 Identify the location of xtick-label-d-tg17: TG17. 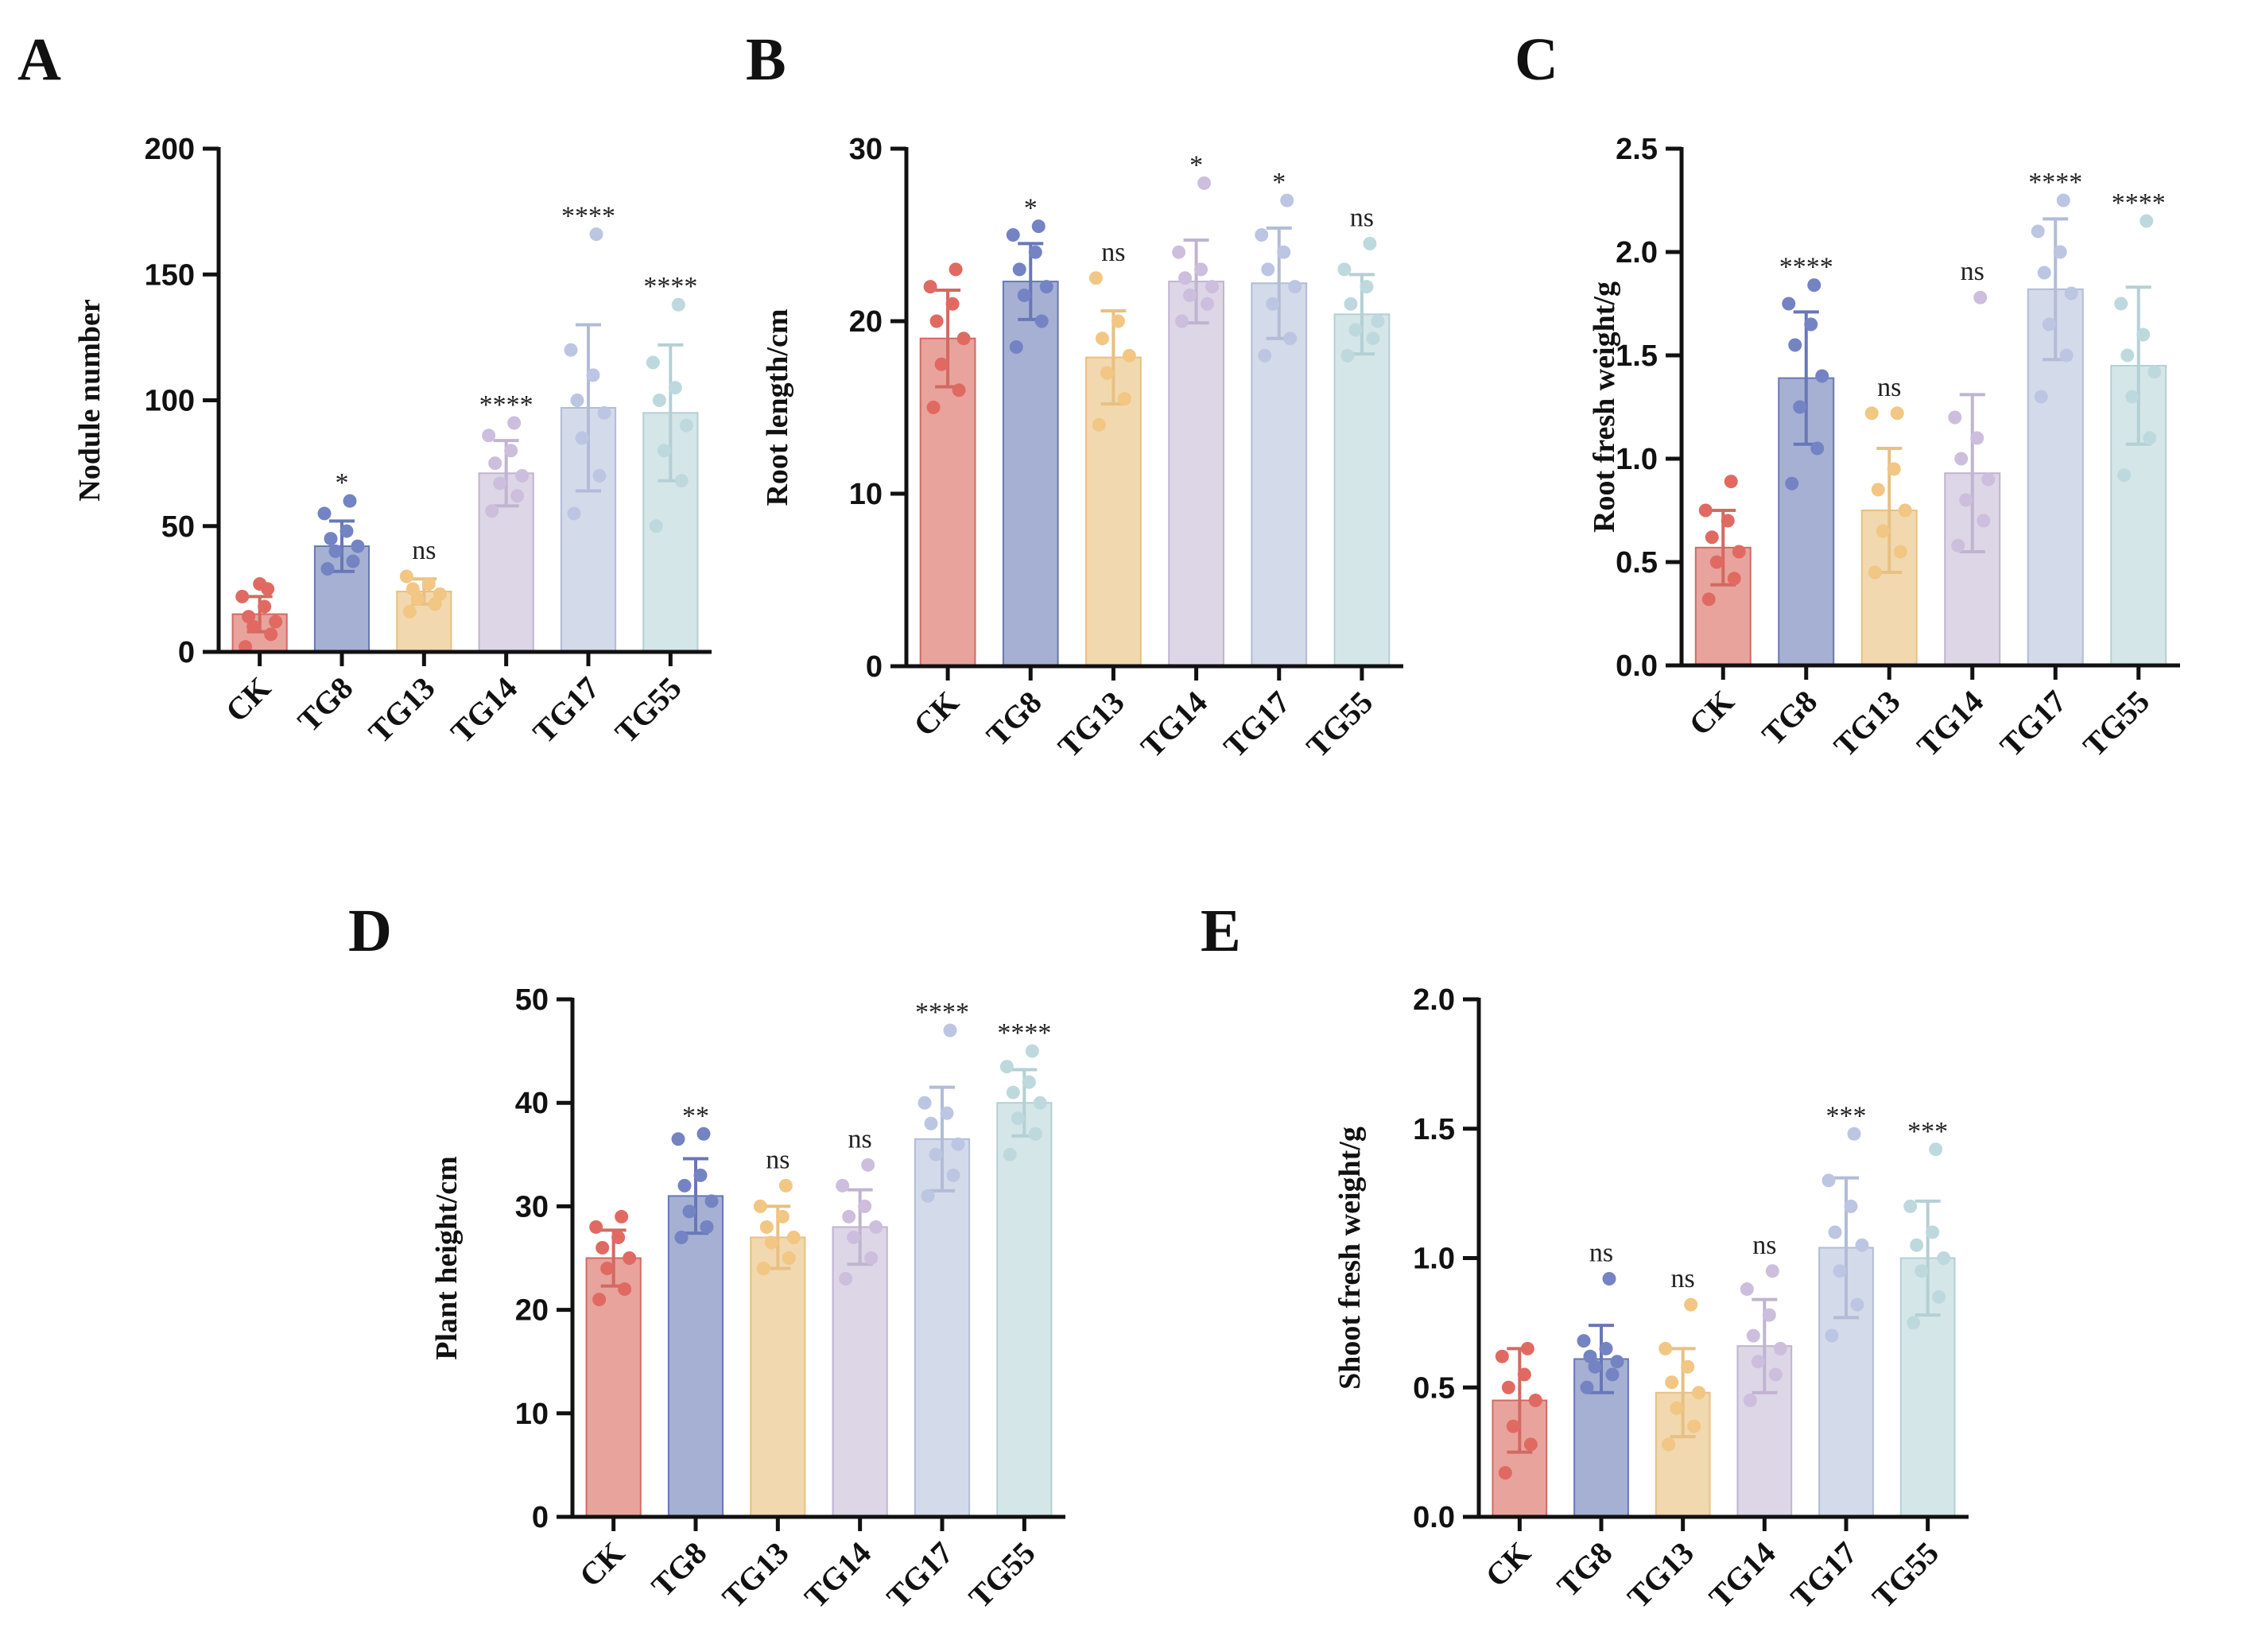
(920, 1575).